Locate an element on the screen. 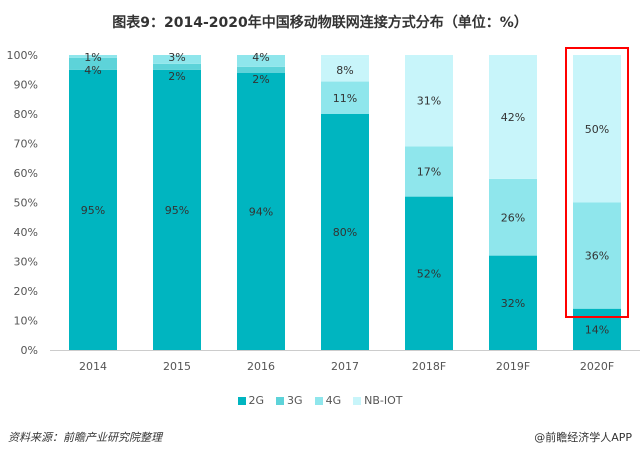 This screenshot has width=640, height=455. data-label: 32% is located at coordinates (513, 303).